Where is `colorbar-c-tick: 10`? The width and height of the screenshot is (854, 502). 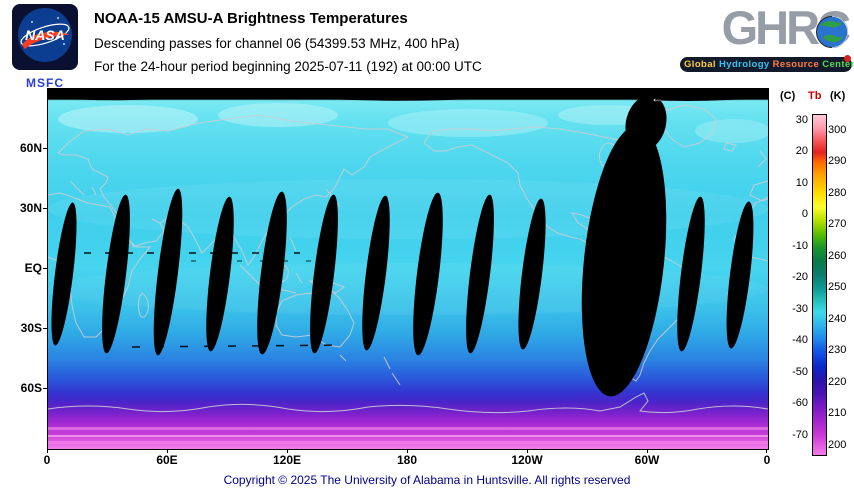 colorbar-c-tick: 10 is located at coordinates (801, 183).